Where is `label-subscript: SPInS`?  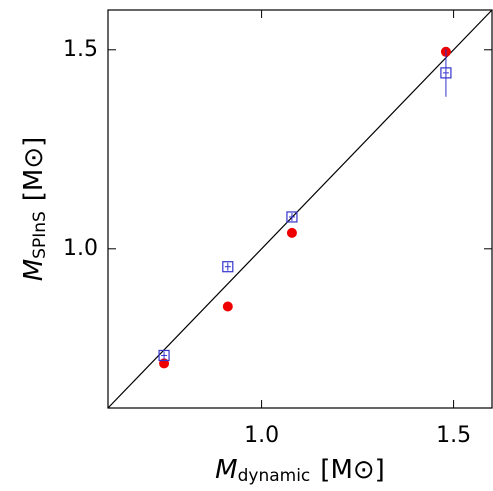
label-subscript: SPInS is located at coordinates (40, 235).